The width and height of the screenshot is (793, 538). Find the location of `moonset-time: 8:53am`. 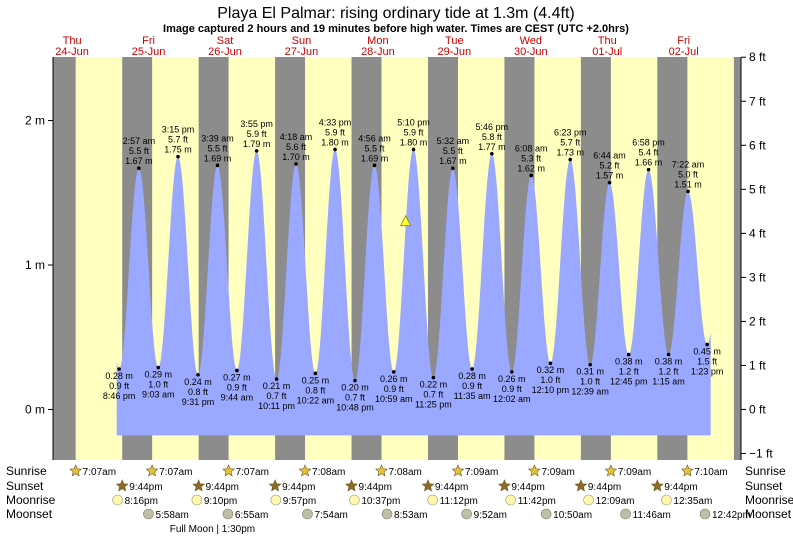

moonset-time: 8:53am is located at coordinates (410, 515).